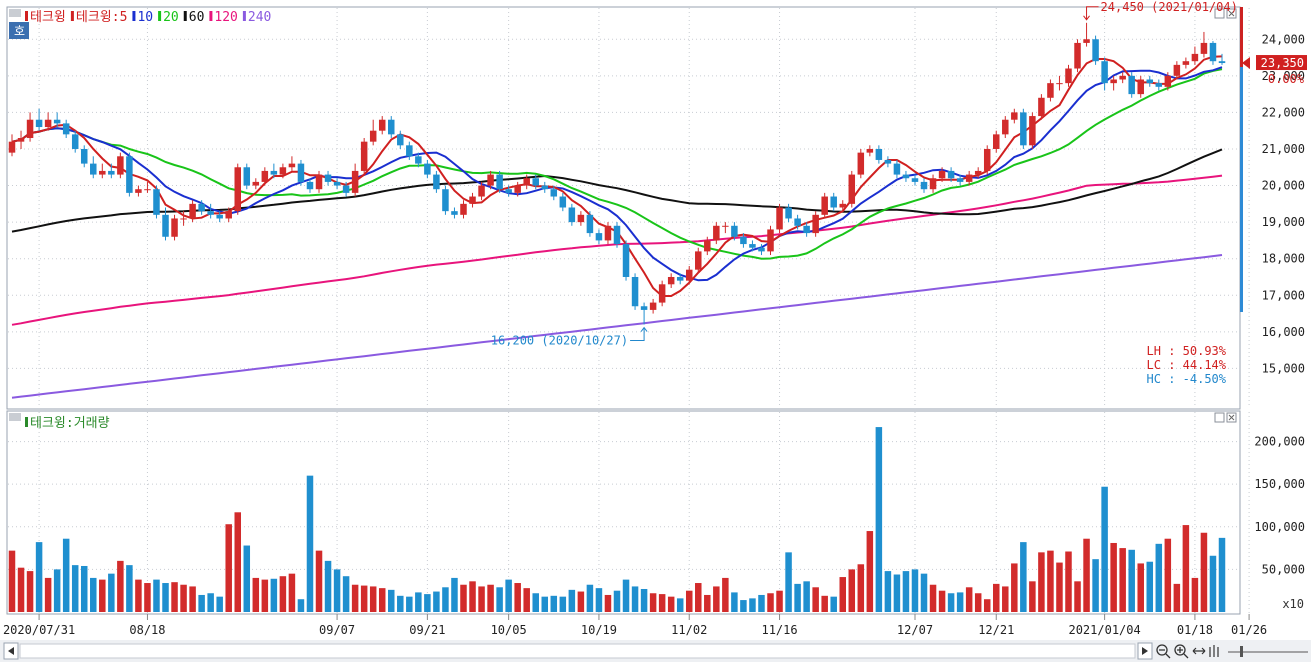 Image resolution: width=1311 pixels, height=665 pixels. I want to click on low-label: 16,200 (2020/10/27), so click(559, 341).